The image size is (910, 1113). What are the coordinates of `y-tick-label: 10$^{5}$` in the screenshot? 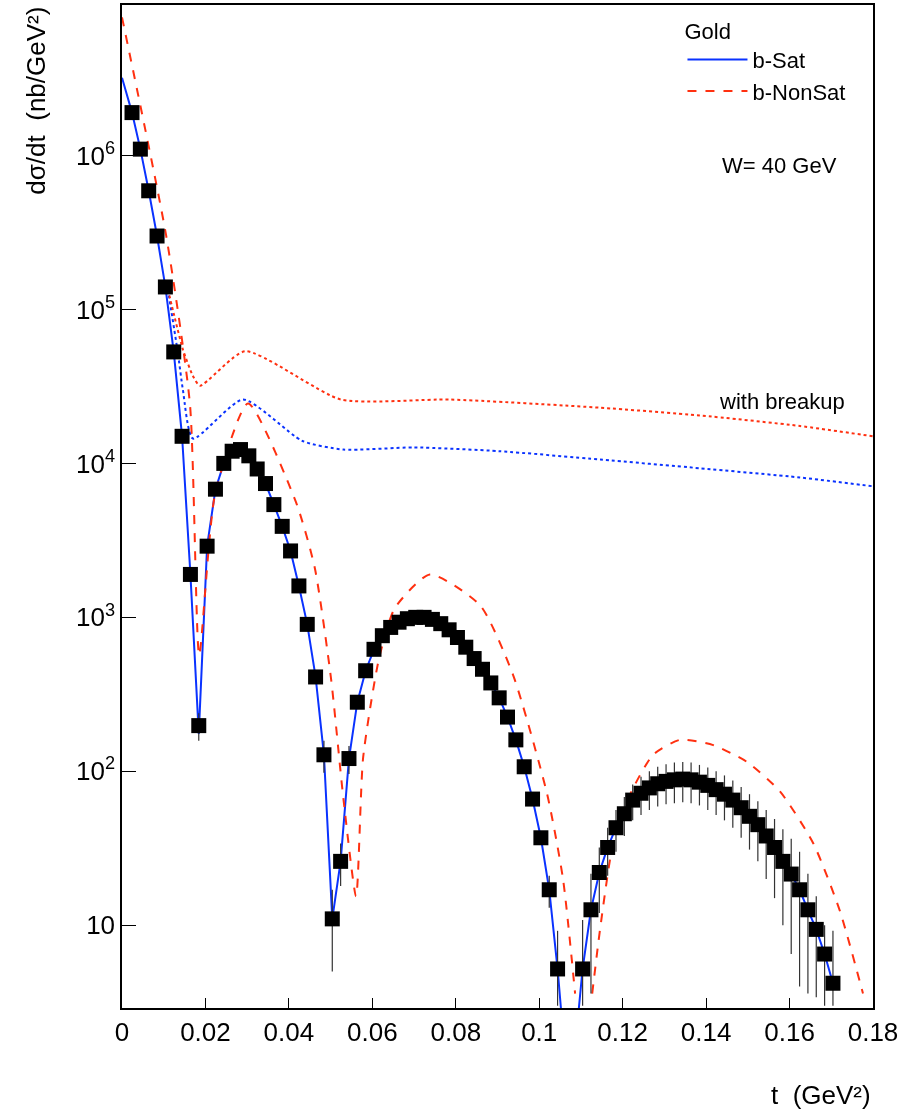 It's located at (96, 308).